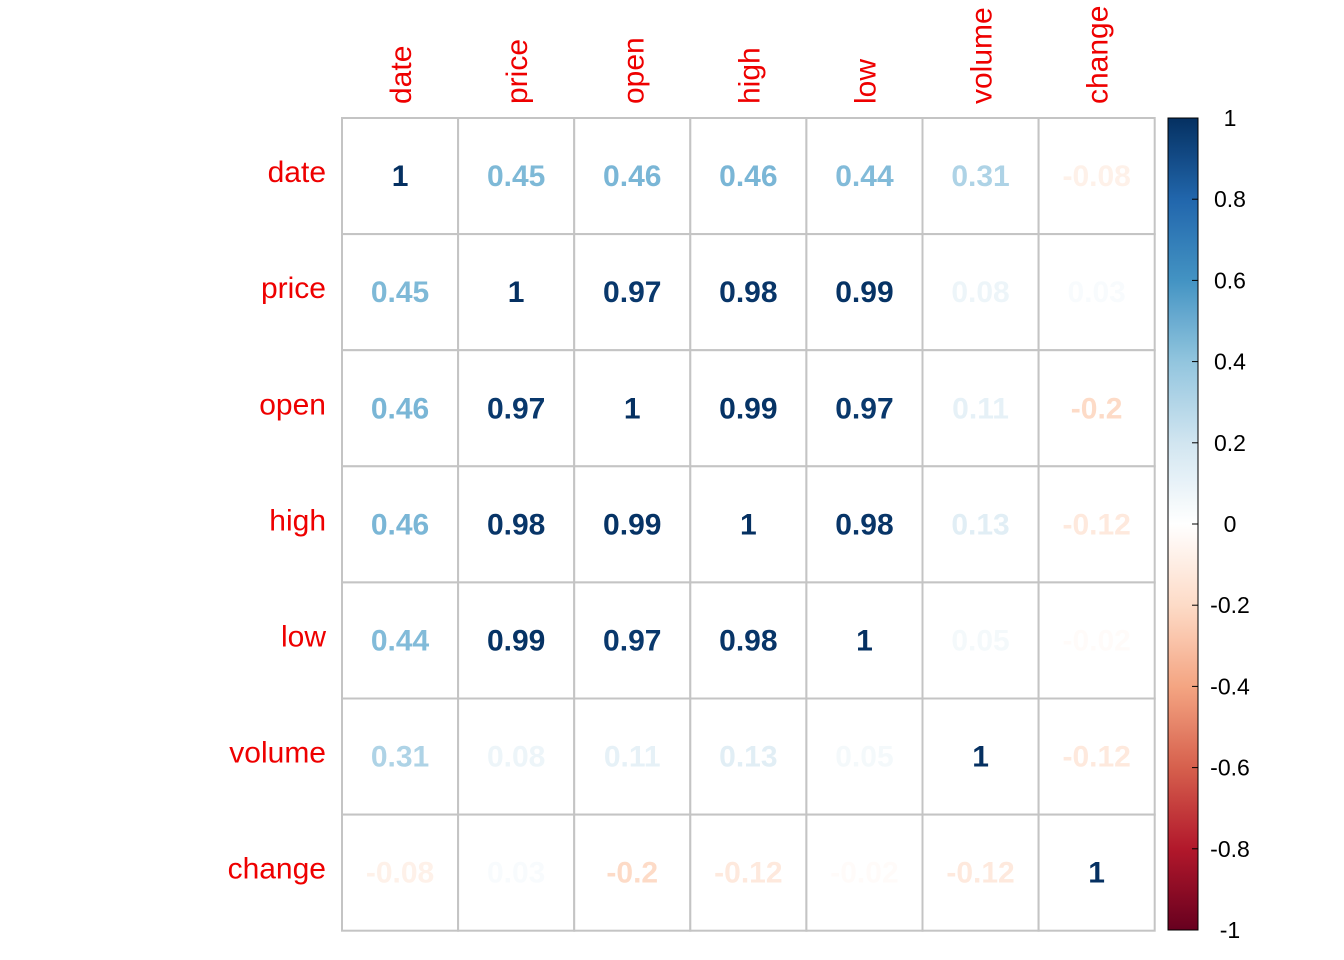 The image size is (1344, 960). I want to click on column-label-date: date, so click(401, 75).